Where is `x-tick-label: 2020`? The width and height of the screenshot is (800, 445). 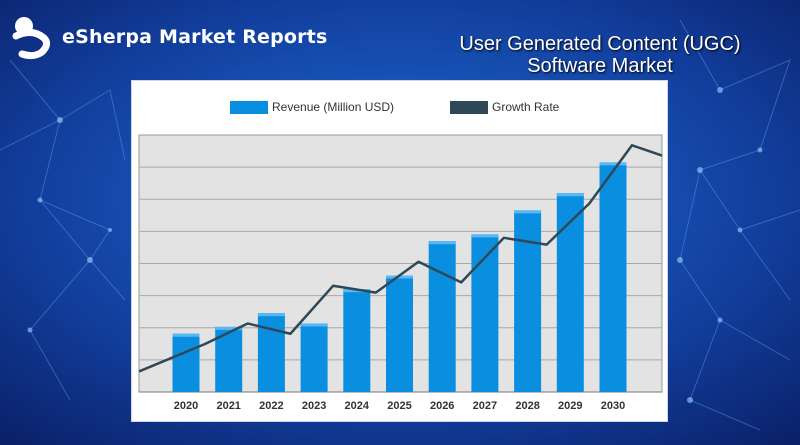 x-tick-label: 2020 is located at coordinates (186, 406).